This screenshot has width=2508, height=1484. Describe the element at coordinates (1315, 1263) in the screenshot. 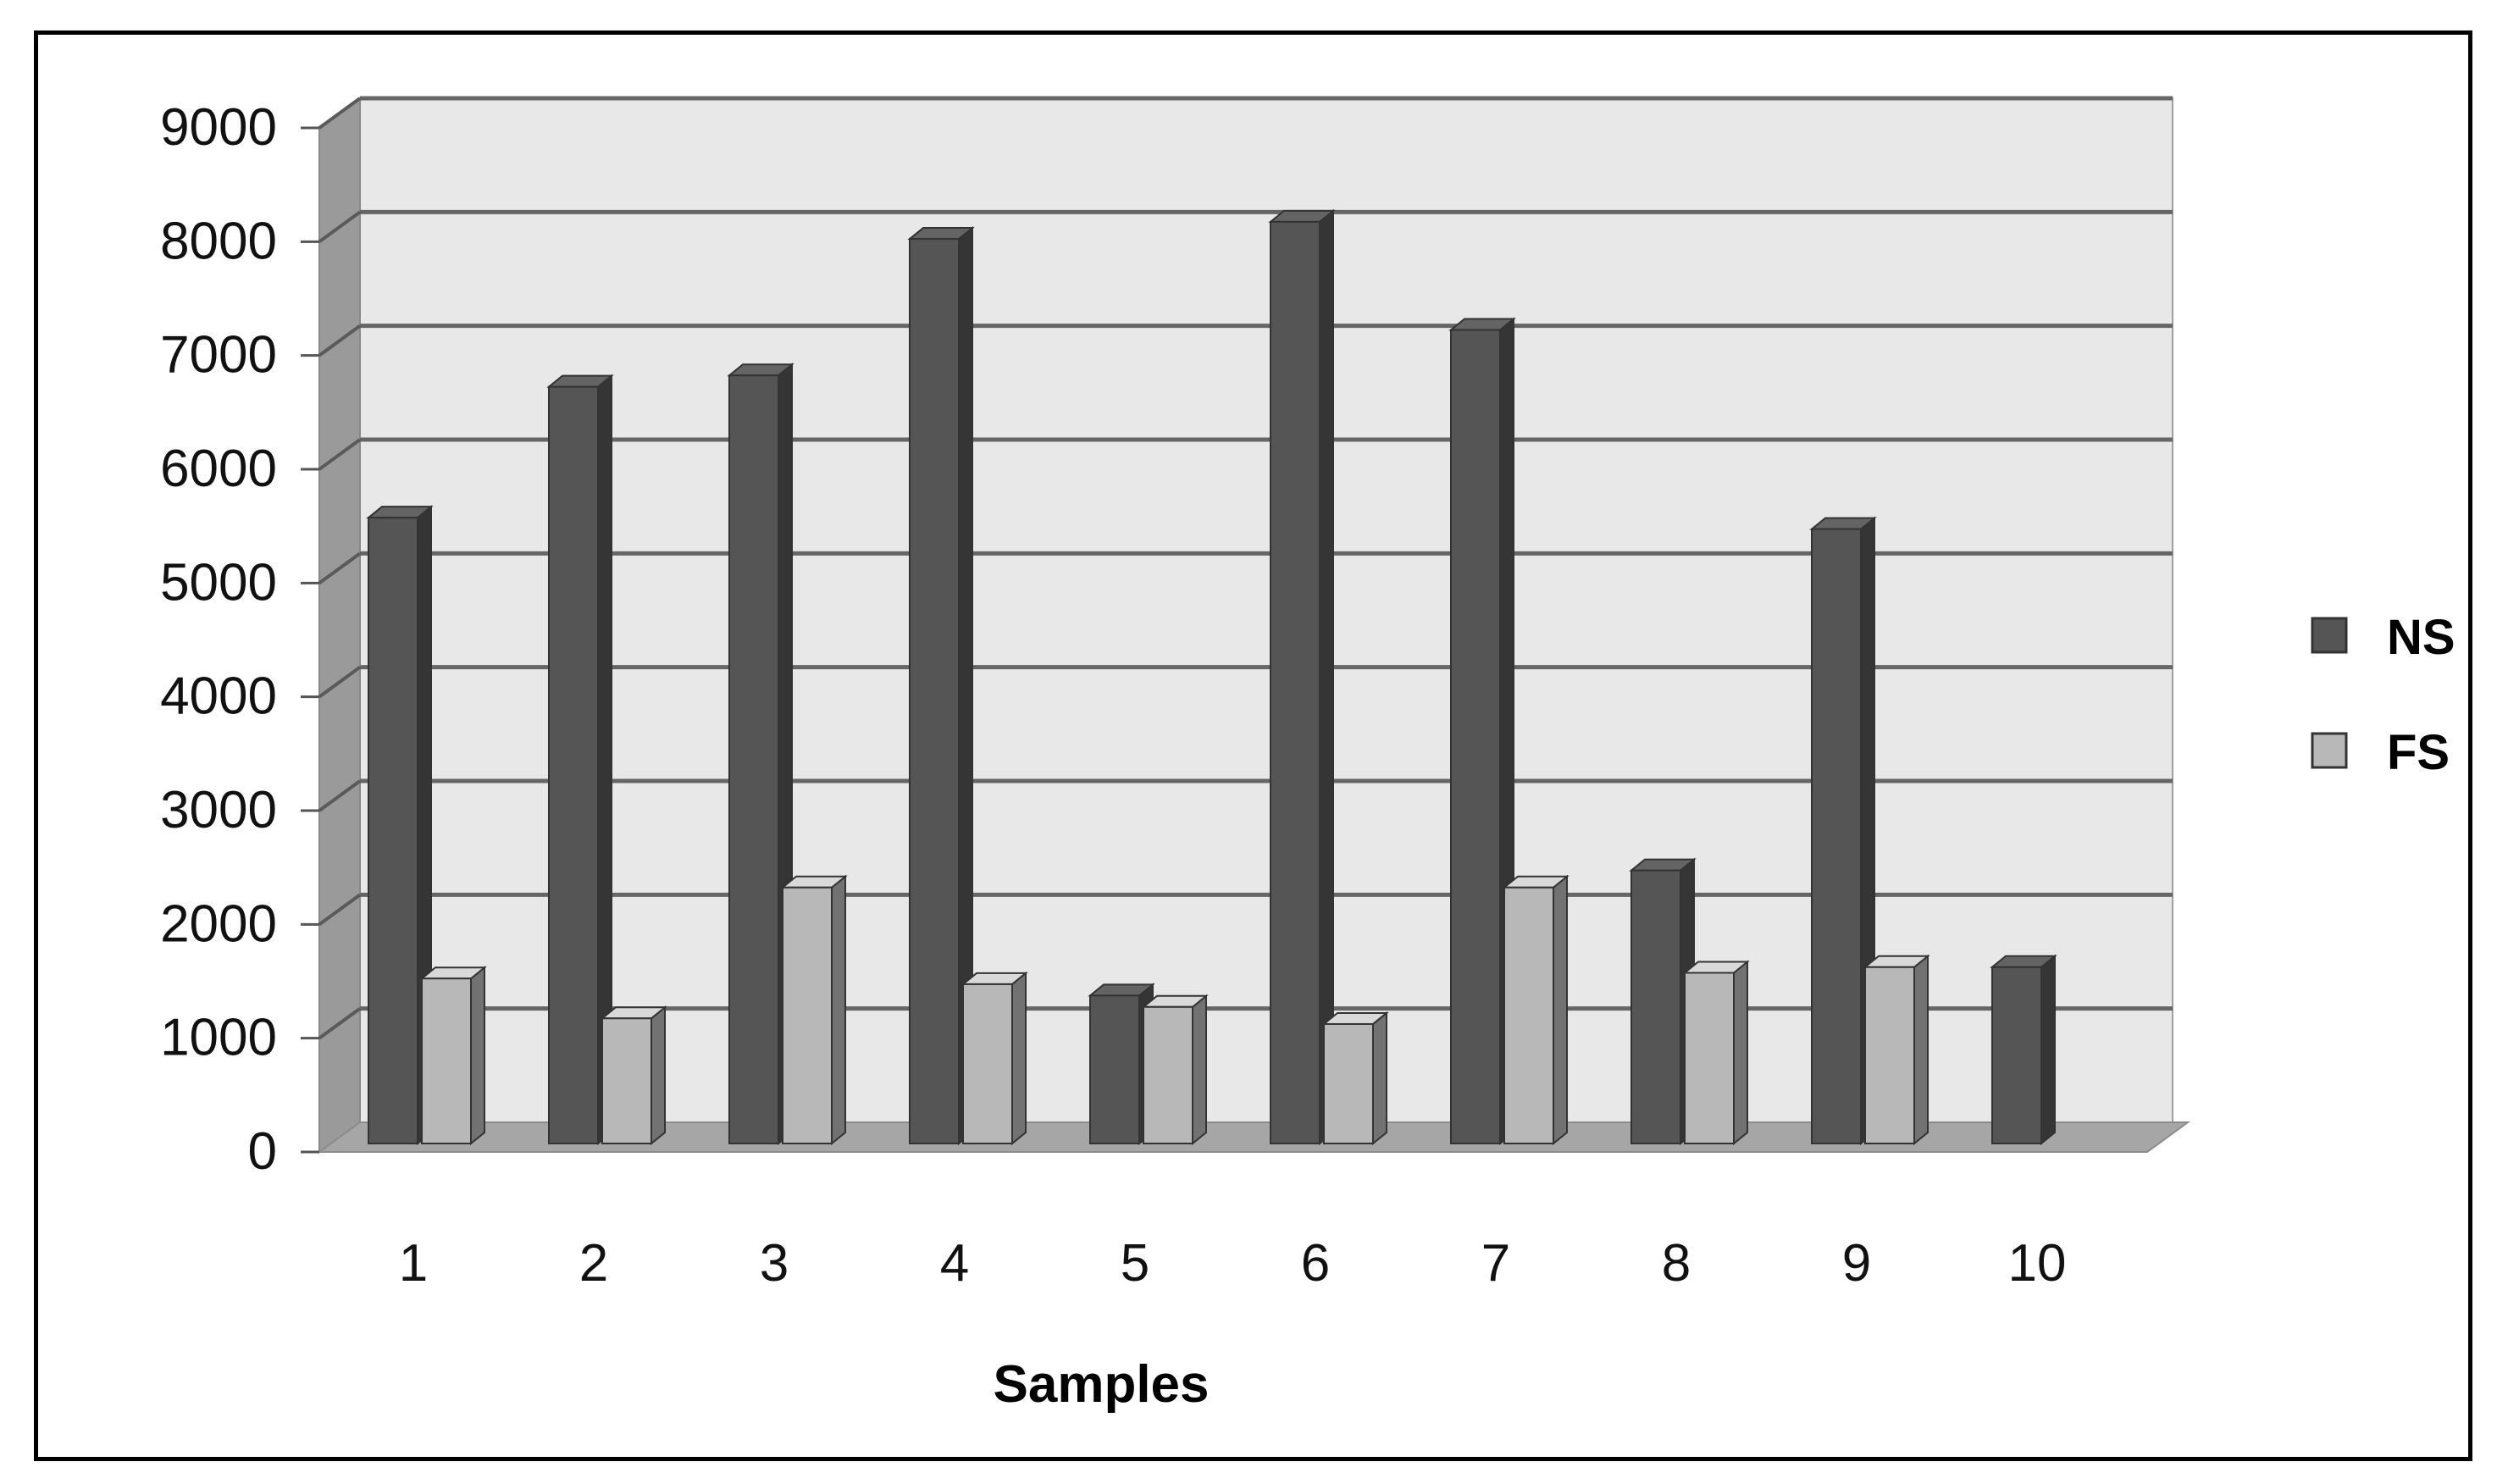

I see `x-tick-label: 6` at that location.